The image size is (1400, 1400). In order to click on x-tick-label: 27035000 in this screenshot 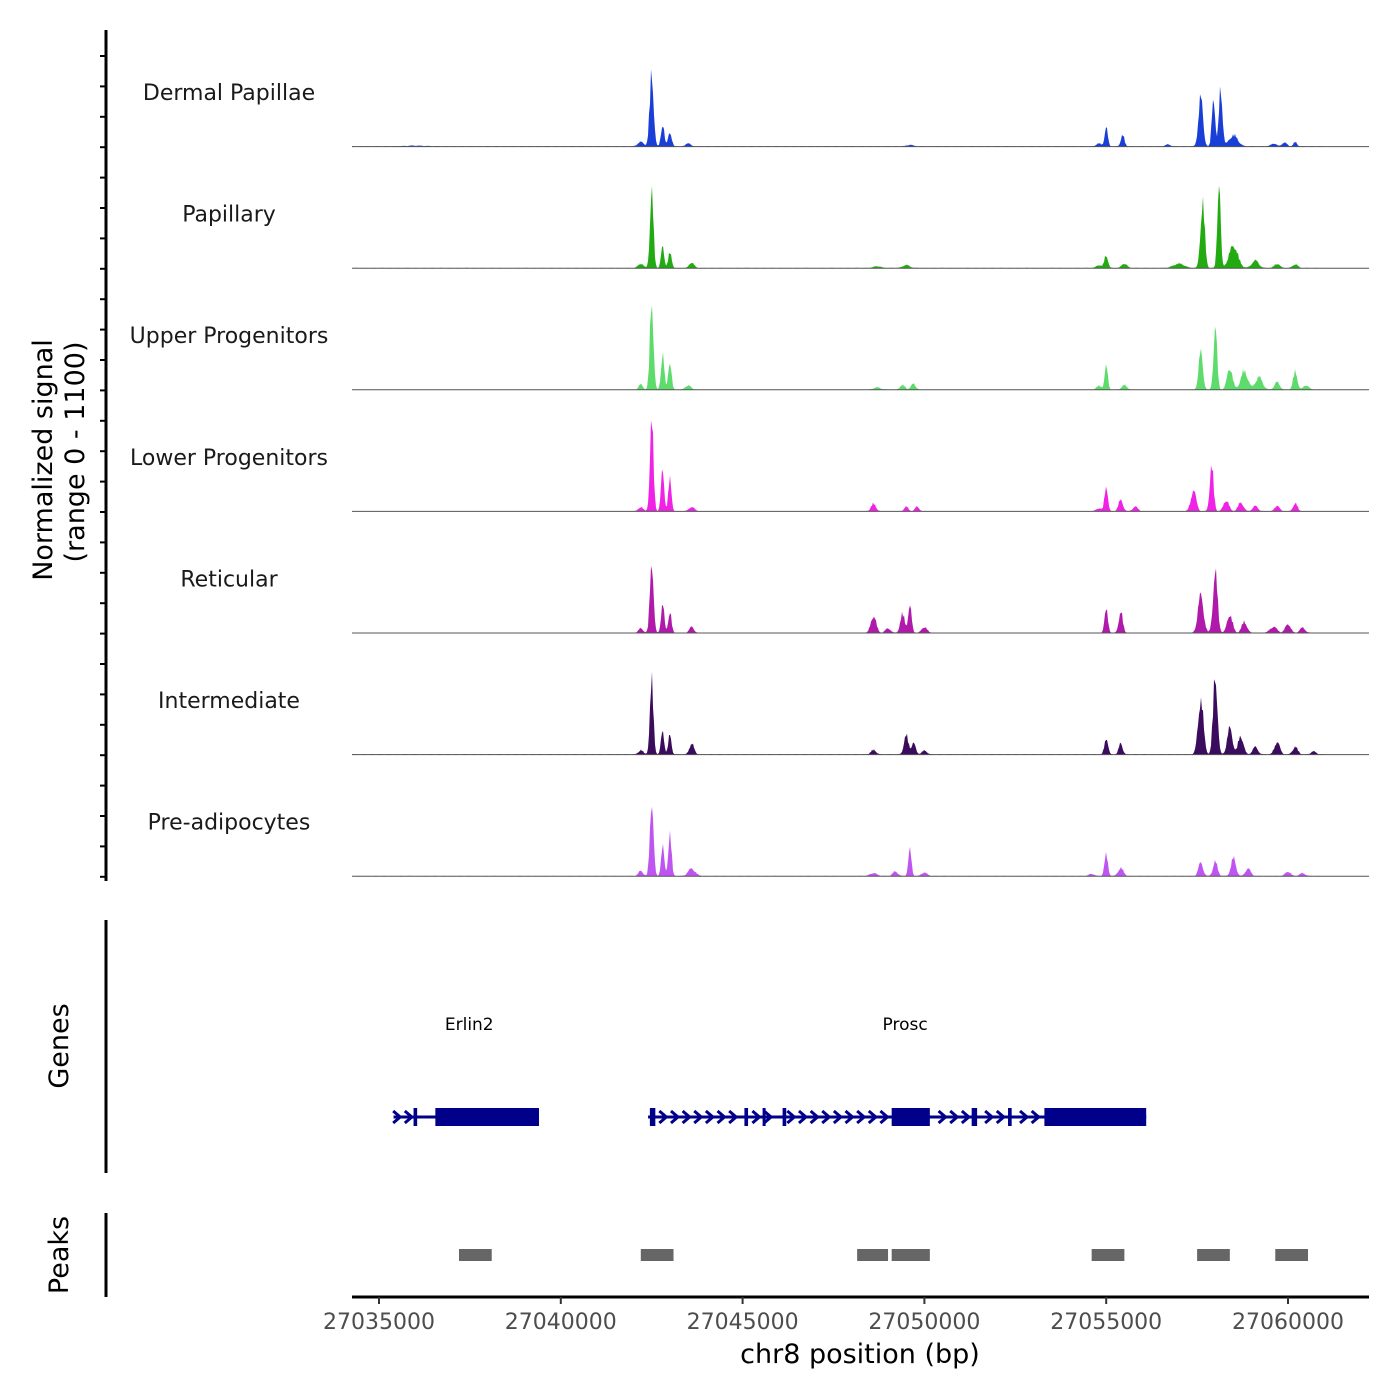, I will do `click(379, 1322)`.